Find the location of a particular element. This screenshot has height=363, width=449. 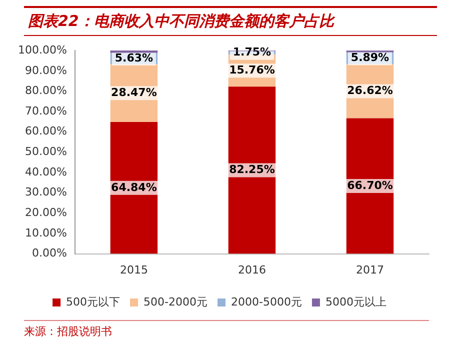

data-label: 82.25% is located at coordinates (252, 169).